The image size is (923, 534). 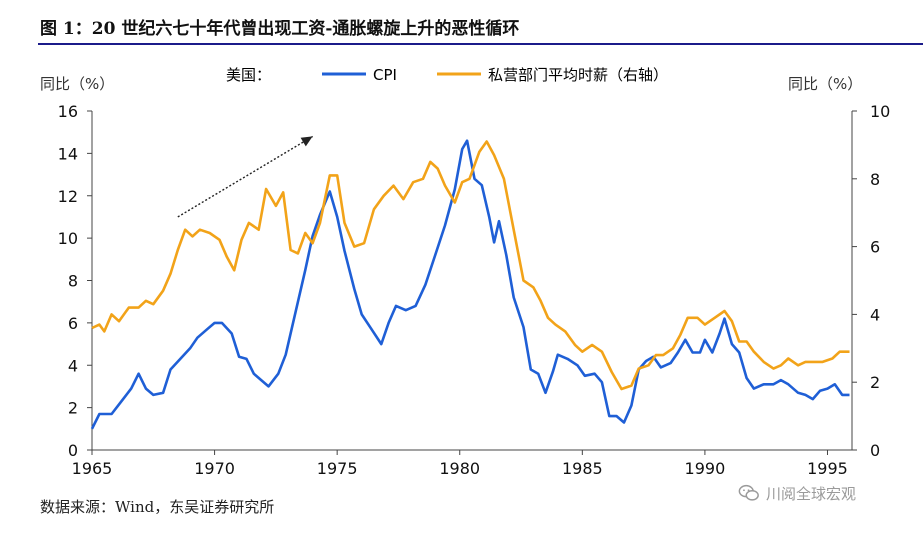 What do you see at coordinates (280, 29) in the screenshot?
I see `figure-title: 图 1：20 世纪六七十年代曾出现工资-通胀螺旋上升的恶性循环` at bounding box center [280, 29].